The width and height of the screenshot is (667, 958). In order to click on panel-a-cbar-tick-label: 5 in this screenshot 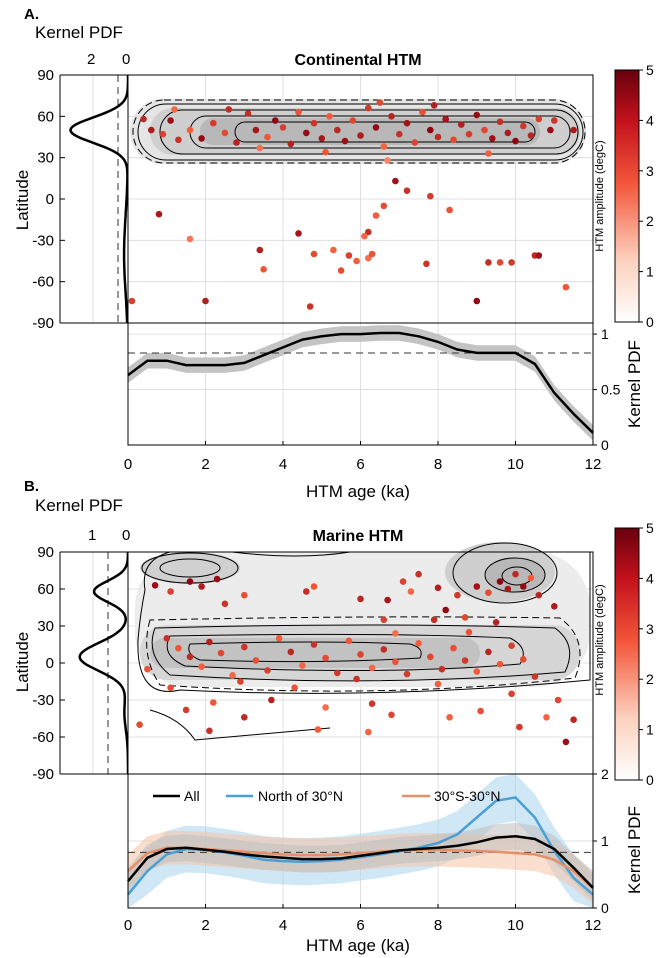, I will do `click(650, 70)`.